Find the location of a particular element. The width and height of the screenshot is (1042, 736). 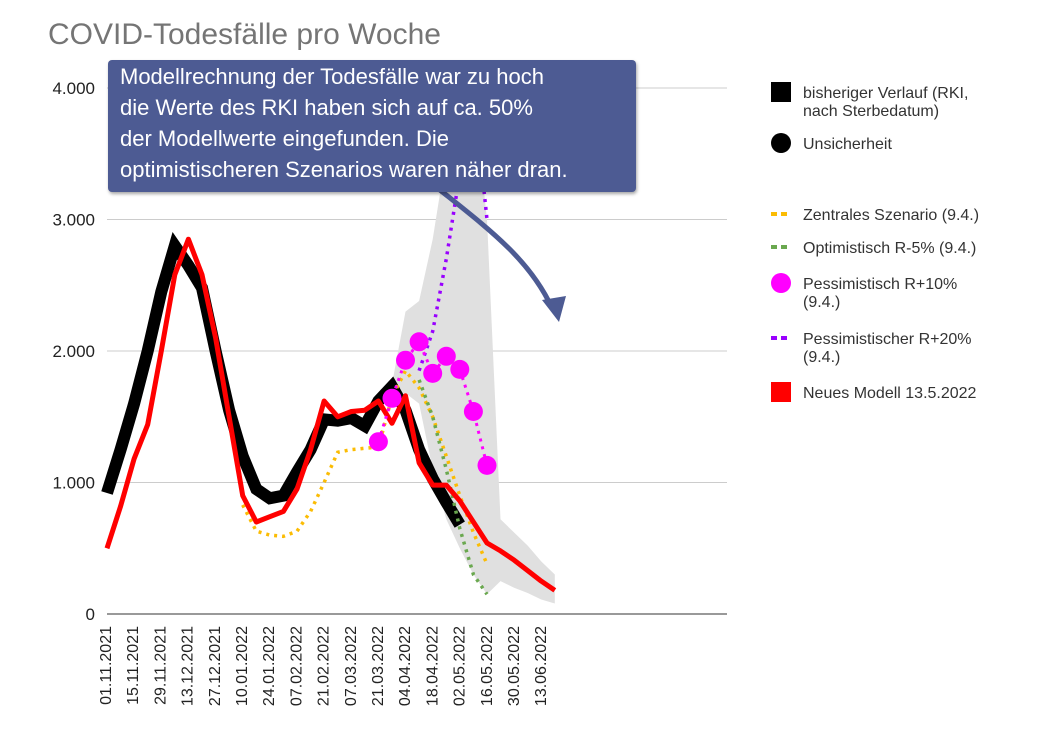

legend-label: Zentrales Szenario (9.4.) is located at coordinates (891, 215).